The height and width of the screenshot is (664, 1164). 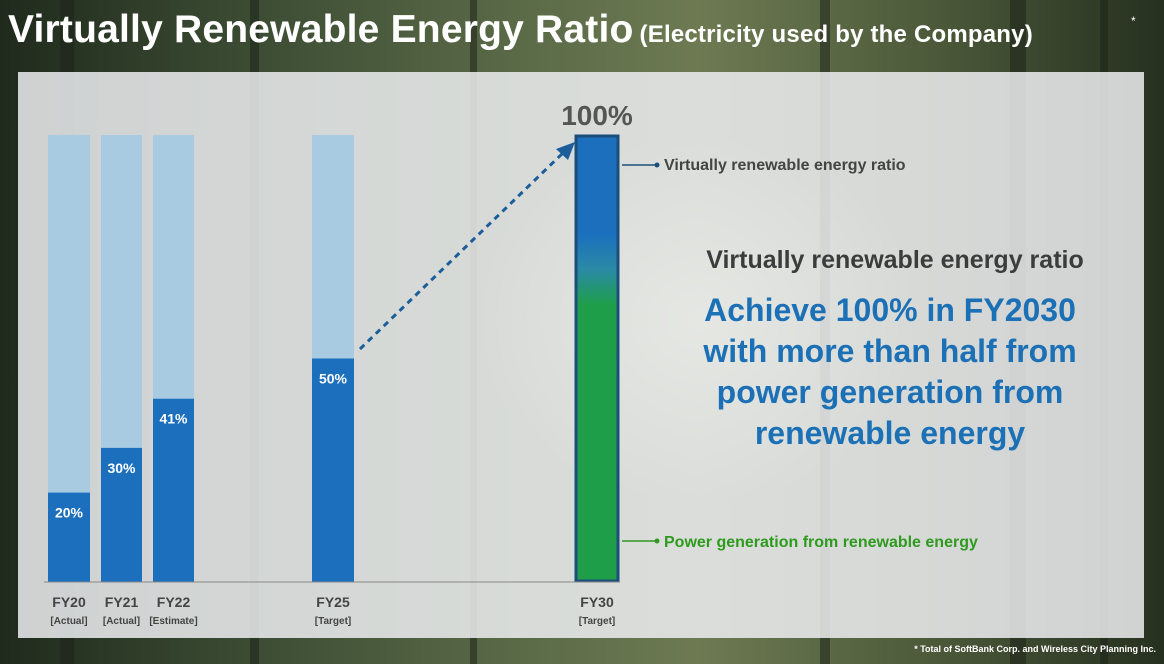 What do you see at coordinates (890, 433) in the screenshot?
I see `callout-line: renewable energy` at bounding box center [890, 433].